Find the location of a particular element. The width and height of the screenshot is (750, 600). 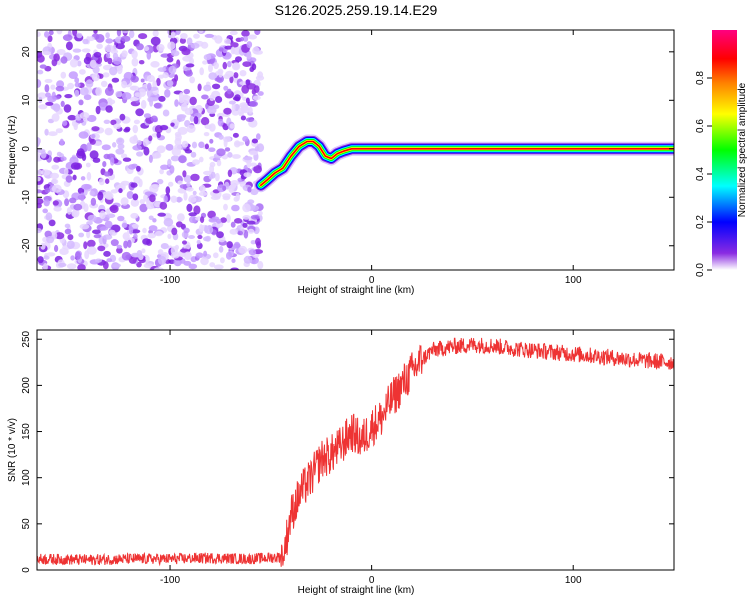

colorbar-tick-label: 0.6 is located at coordinates (700, 126).